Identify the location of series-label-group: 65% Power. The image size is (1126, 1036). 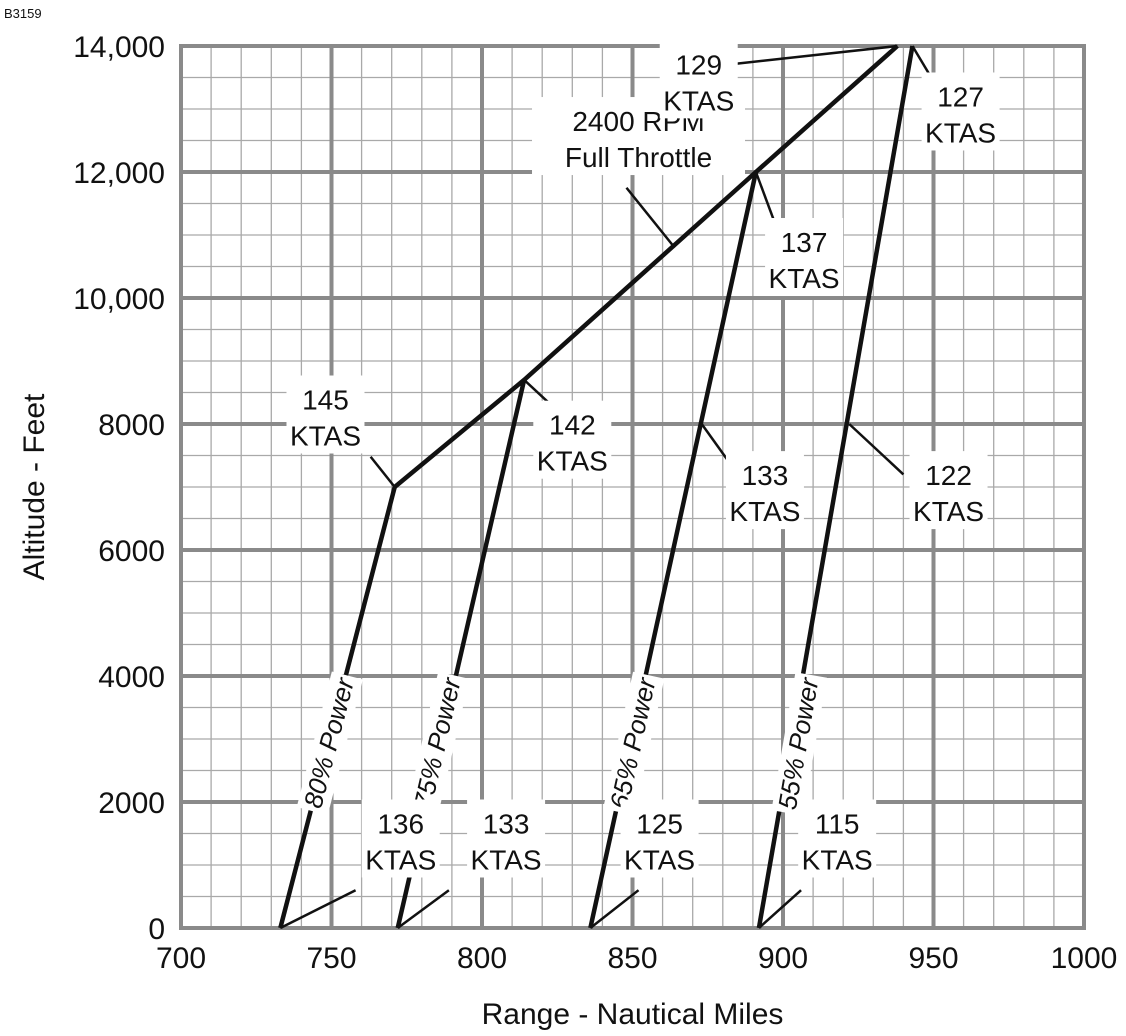
(634, 743).